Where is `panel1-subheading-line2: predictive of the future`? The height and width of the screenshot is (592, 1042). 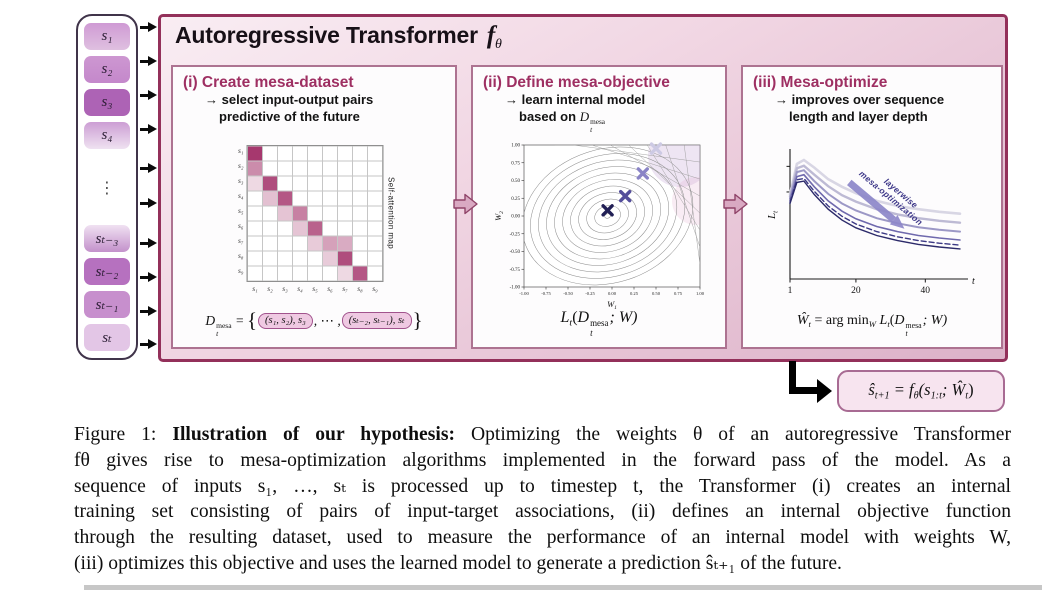 panel1-subheading-line2: predictive of the future is located at coordinates (289, 116).